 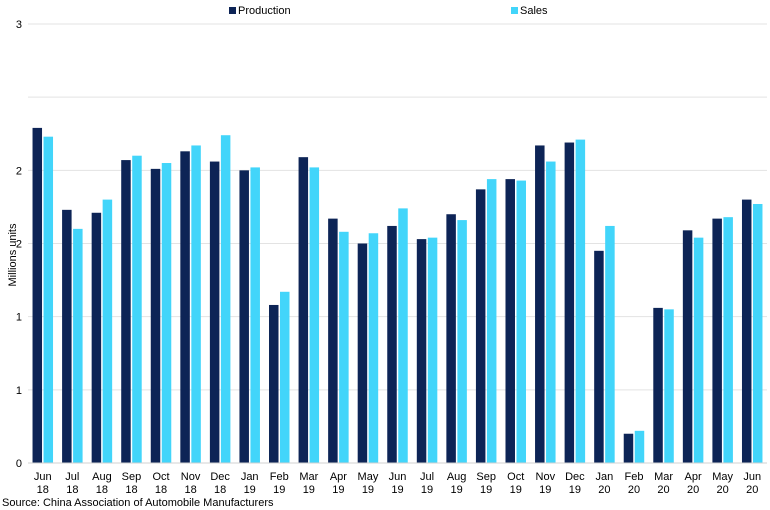 I want to click on x-tick-label: Mar 19, so click(x=308, y=483).